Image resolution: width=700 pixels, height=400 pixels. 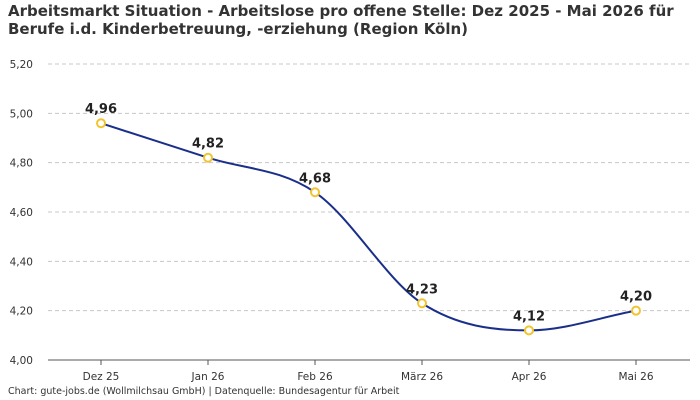 What do you see at coordinates (315, 377) in the screenshot?
I see `x-tick-label: Feb 26` at bounding box center [315, 377].